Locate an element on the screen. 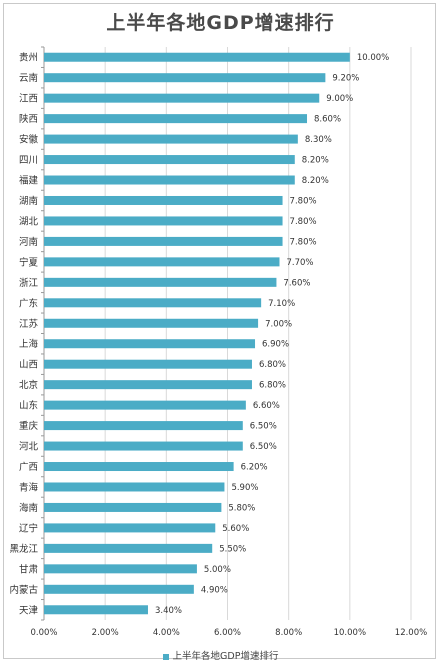 Image resolution: width=441 pixels, height=663 pixels. data-label: 5.50% is located at coordinates (232, 549).